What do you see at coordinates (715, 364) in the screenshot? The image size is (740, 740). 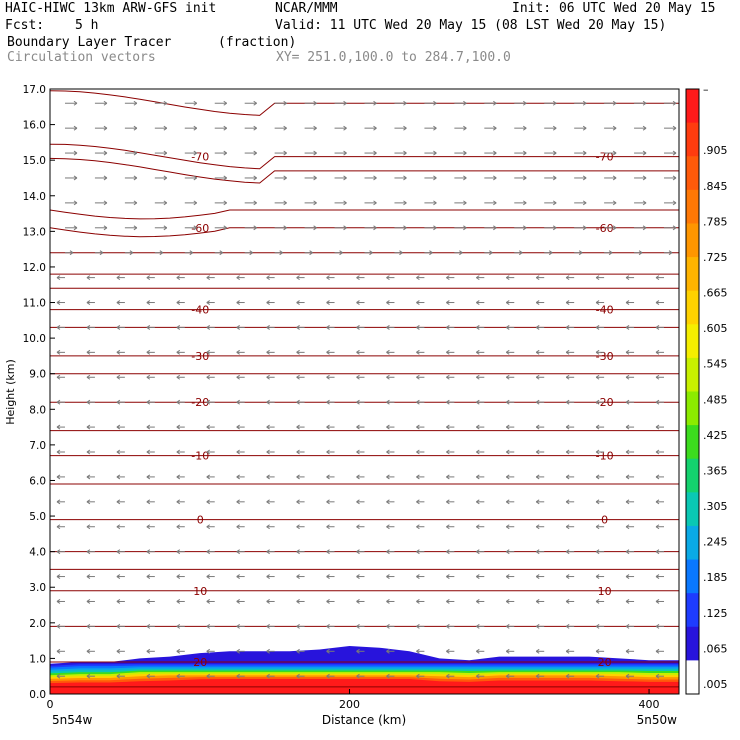 I see `colorbar-label: .545` at bounding box center [715, 364].